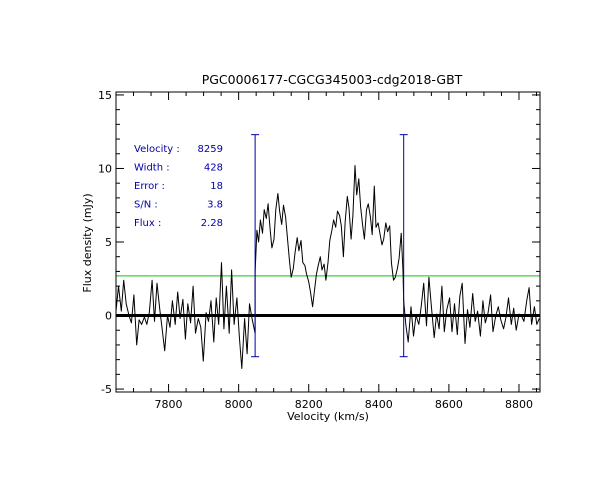 The width and height of the screenshot is (612, 500). I want to click on y-axis-label: Flux density (mJy), so click(87, 242).